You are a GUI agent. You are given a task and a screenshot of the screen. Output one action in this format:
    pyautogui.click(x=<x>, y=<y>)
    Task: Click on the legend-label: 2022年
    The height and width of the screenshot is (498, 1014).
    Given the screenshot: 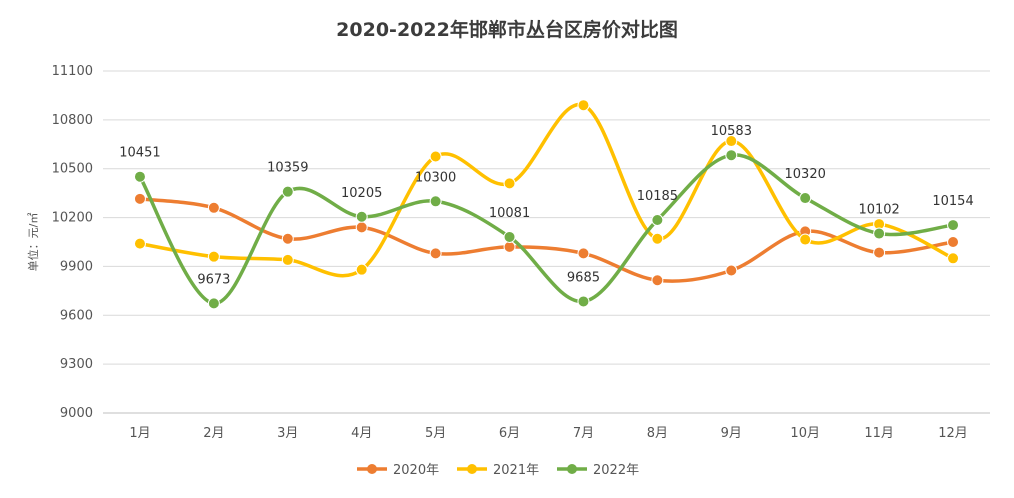 What is the action you would take?
    pyautogui.click(x=616, y=470)
    